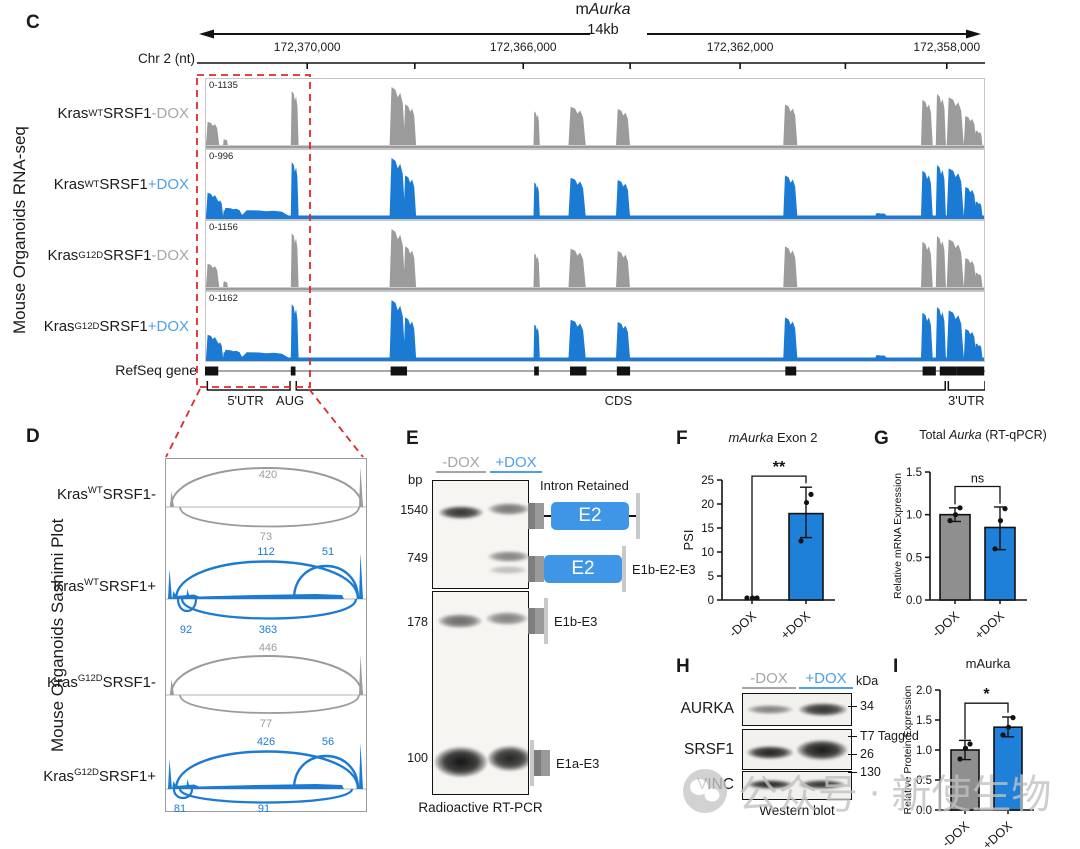 The width and height of the screenshot is (1080, 849). I want to click on intron-retained-label: Intron Retained, so click(584, 485).